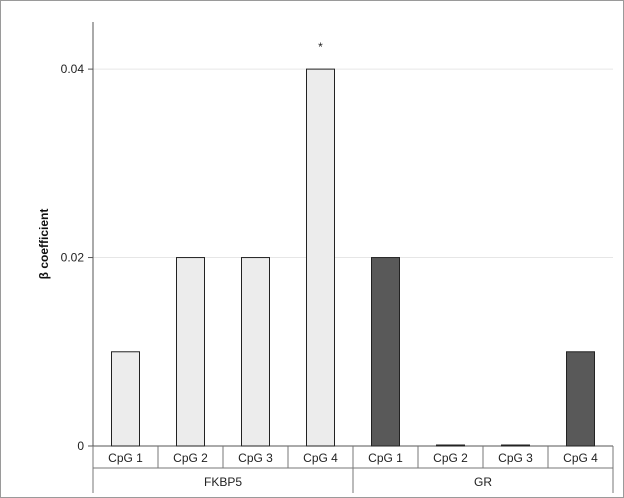  What do you see at coordinates (320, 47) in the screenshot?
I see `significance-marker: *` at bounding box center [320, 47].